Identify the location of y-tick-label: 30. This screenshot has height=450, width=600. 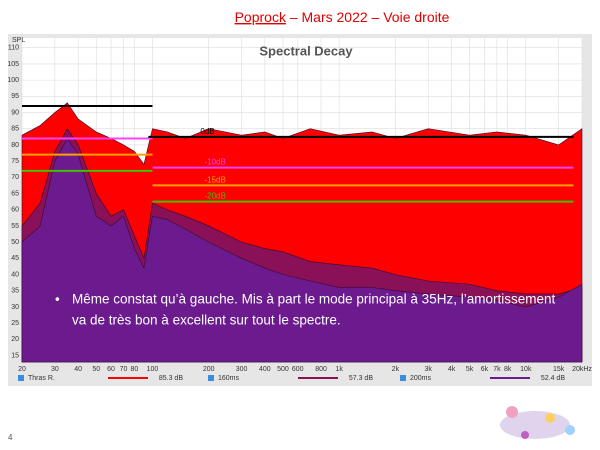
(15, 307).